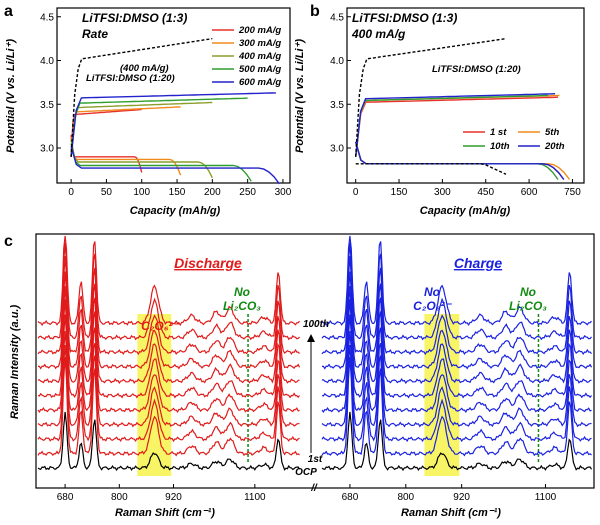  What do you see at coordinates (432, 306) in the screenshot?
I see `charge-c2o6-label: C₂O₆²⁻` at bounding box center [432, 306].